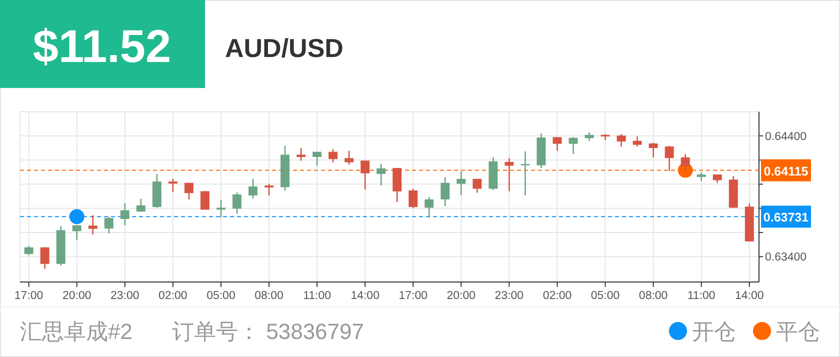  I want to click on chart-title: AUD/USD, so click(284, 48).